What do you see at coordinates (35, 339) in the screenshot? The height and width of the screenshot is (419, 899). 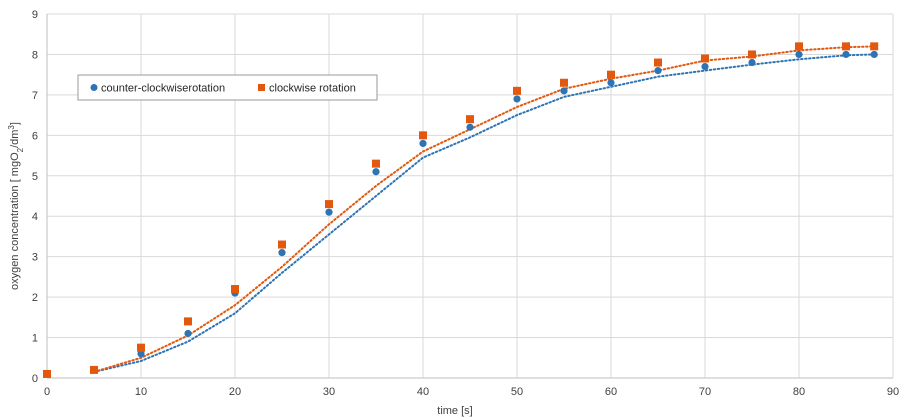 I see `y-tick-label: 1` at bounding box center [35, 339].